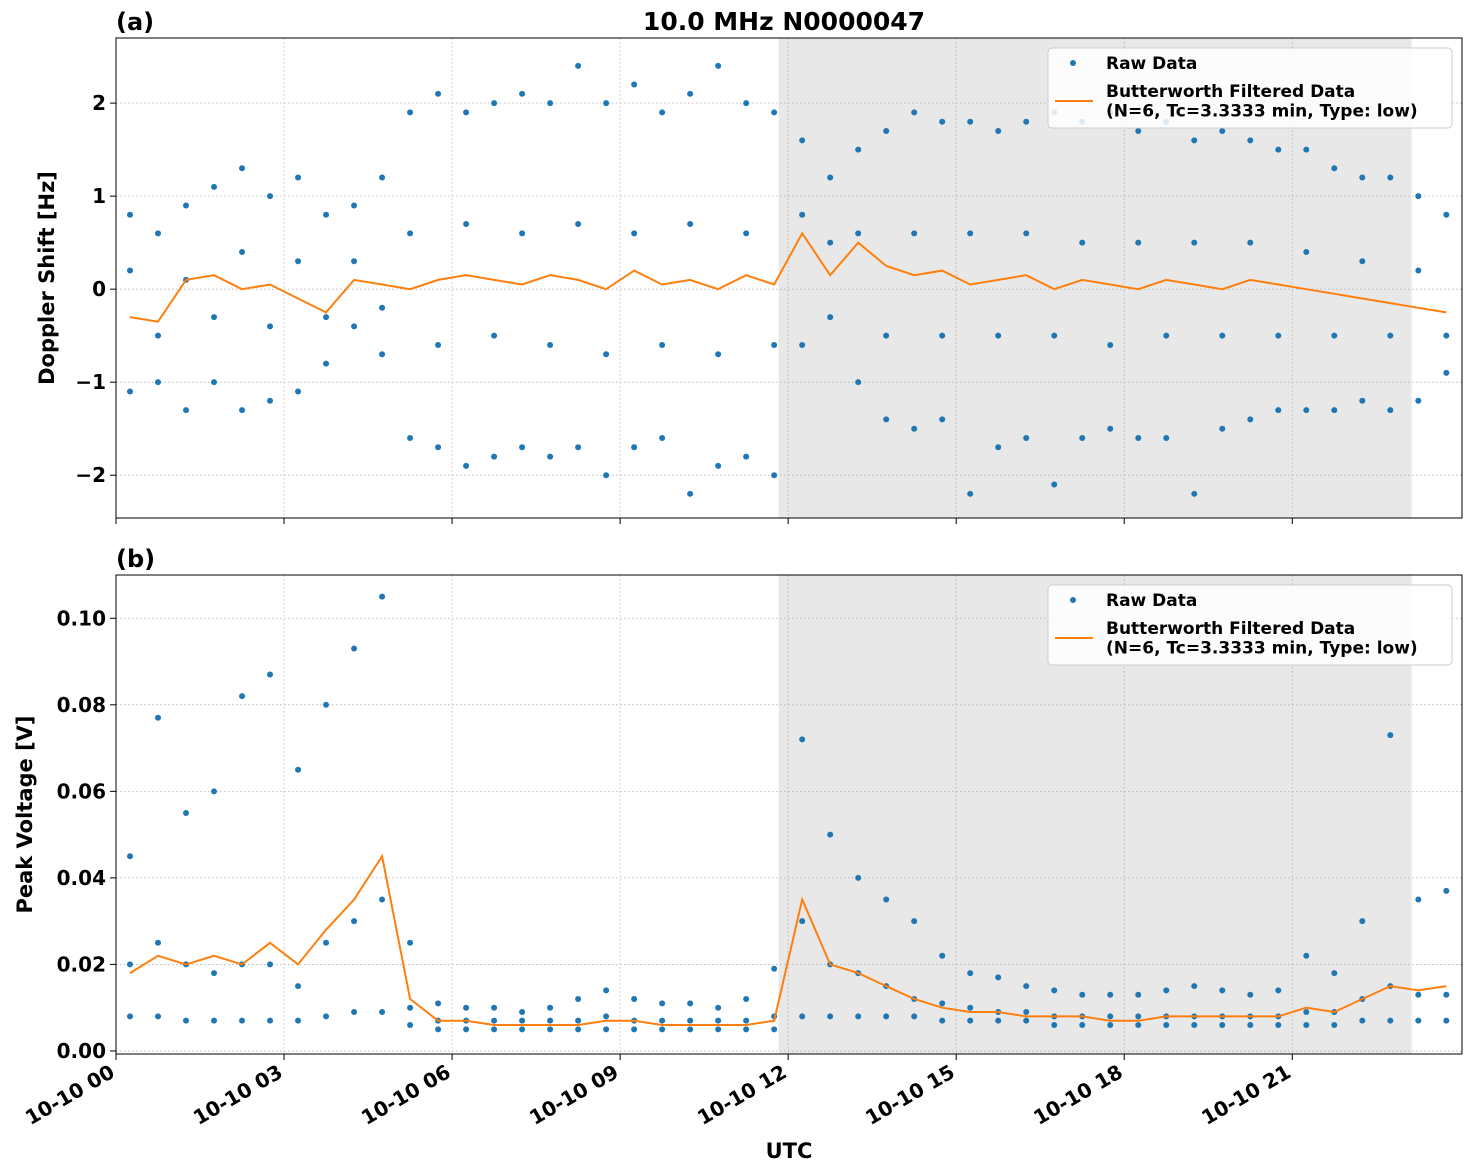 The width and height of the screenshot is (1471, 1172). What do you see at coordinates (788, 939) in the screenshot?
I see `filtered-line` at bounding box center [788, 939].